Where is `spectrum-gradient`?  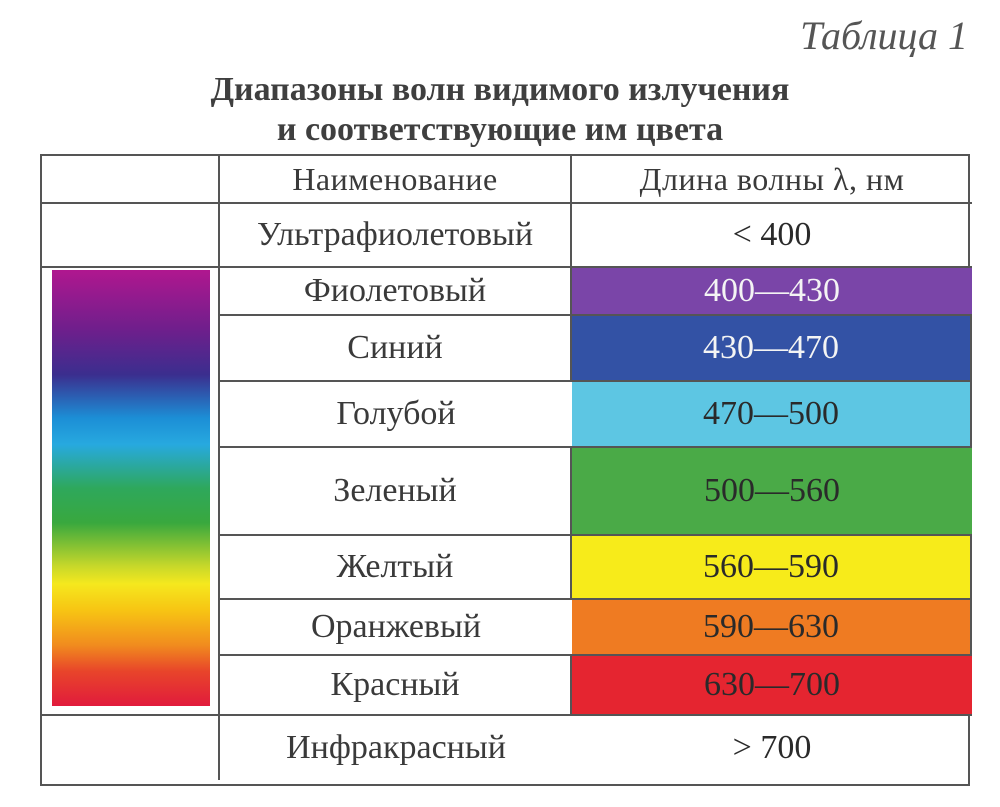
spectrum-gradient is located at coordinates (131, 488).